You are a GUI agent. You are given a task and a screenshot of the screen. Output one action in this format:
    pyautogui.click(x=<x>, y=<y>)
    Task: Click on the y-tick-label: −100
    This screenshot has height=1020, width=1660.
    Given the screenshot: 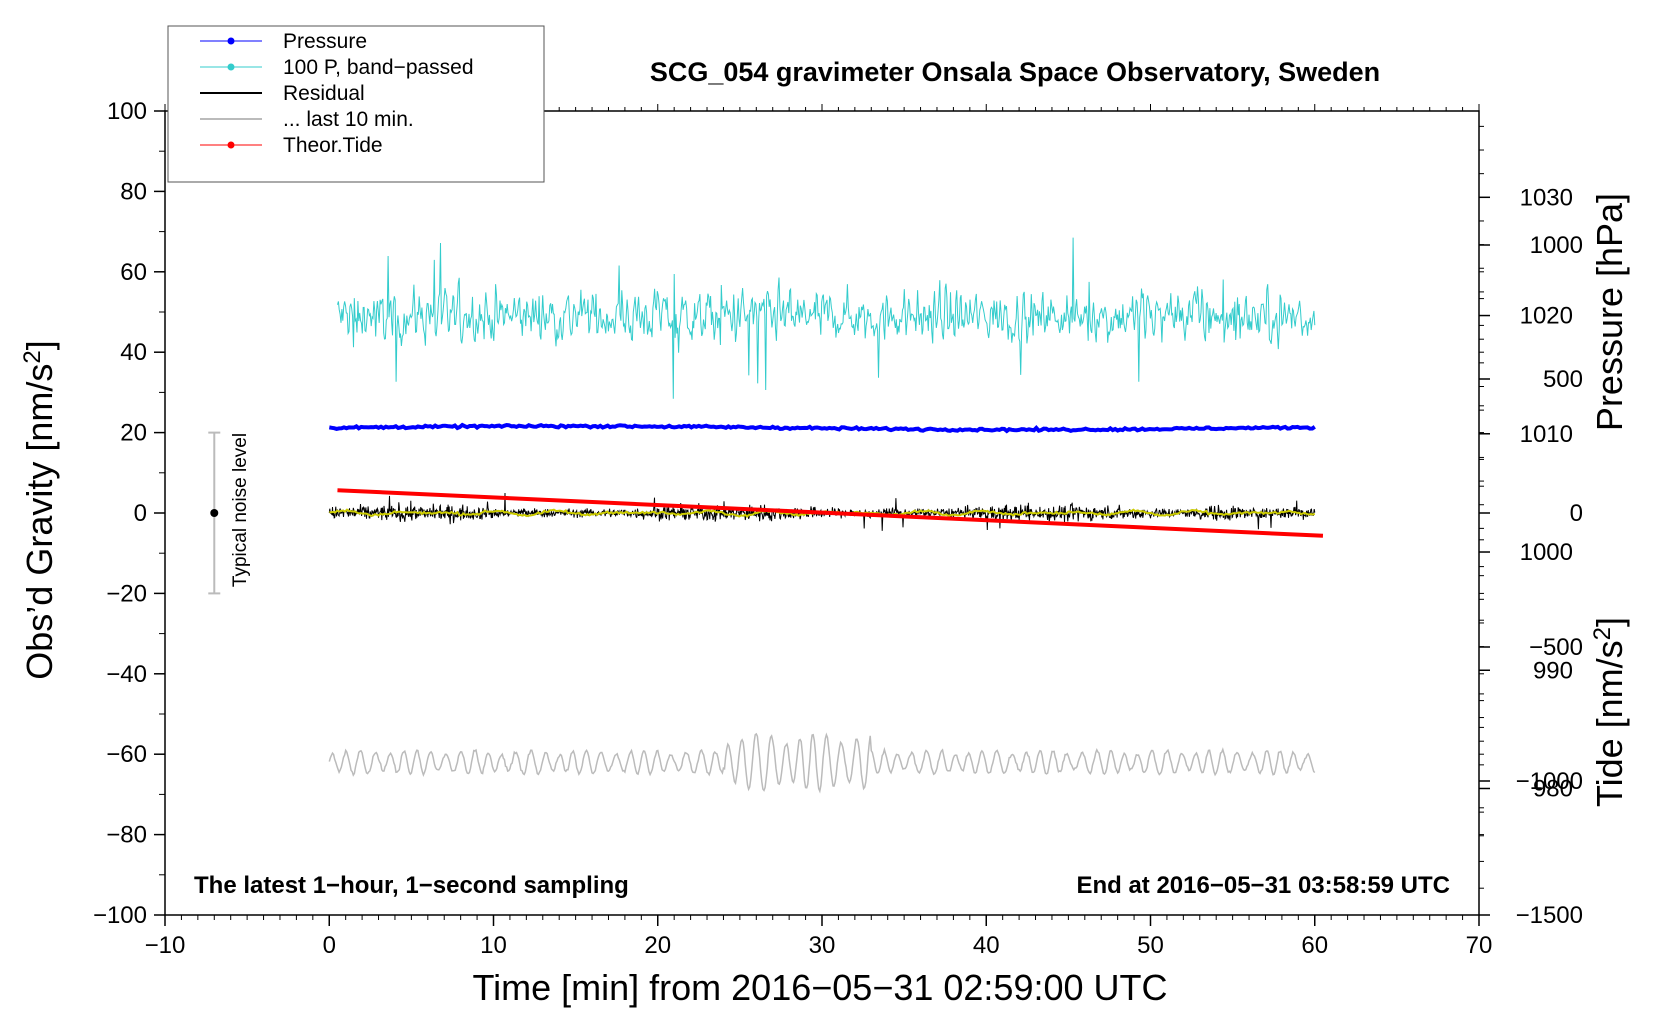 What is the action you would take?
    pyautogui.click(x=120, y=915)
    